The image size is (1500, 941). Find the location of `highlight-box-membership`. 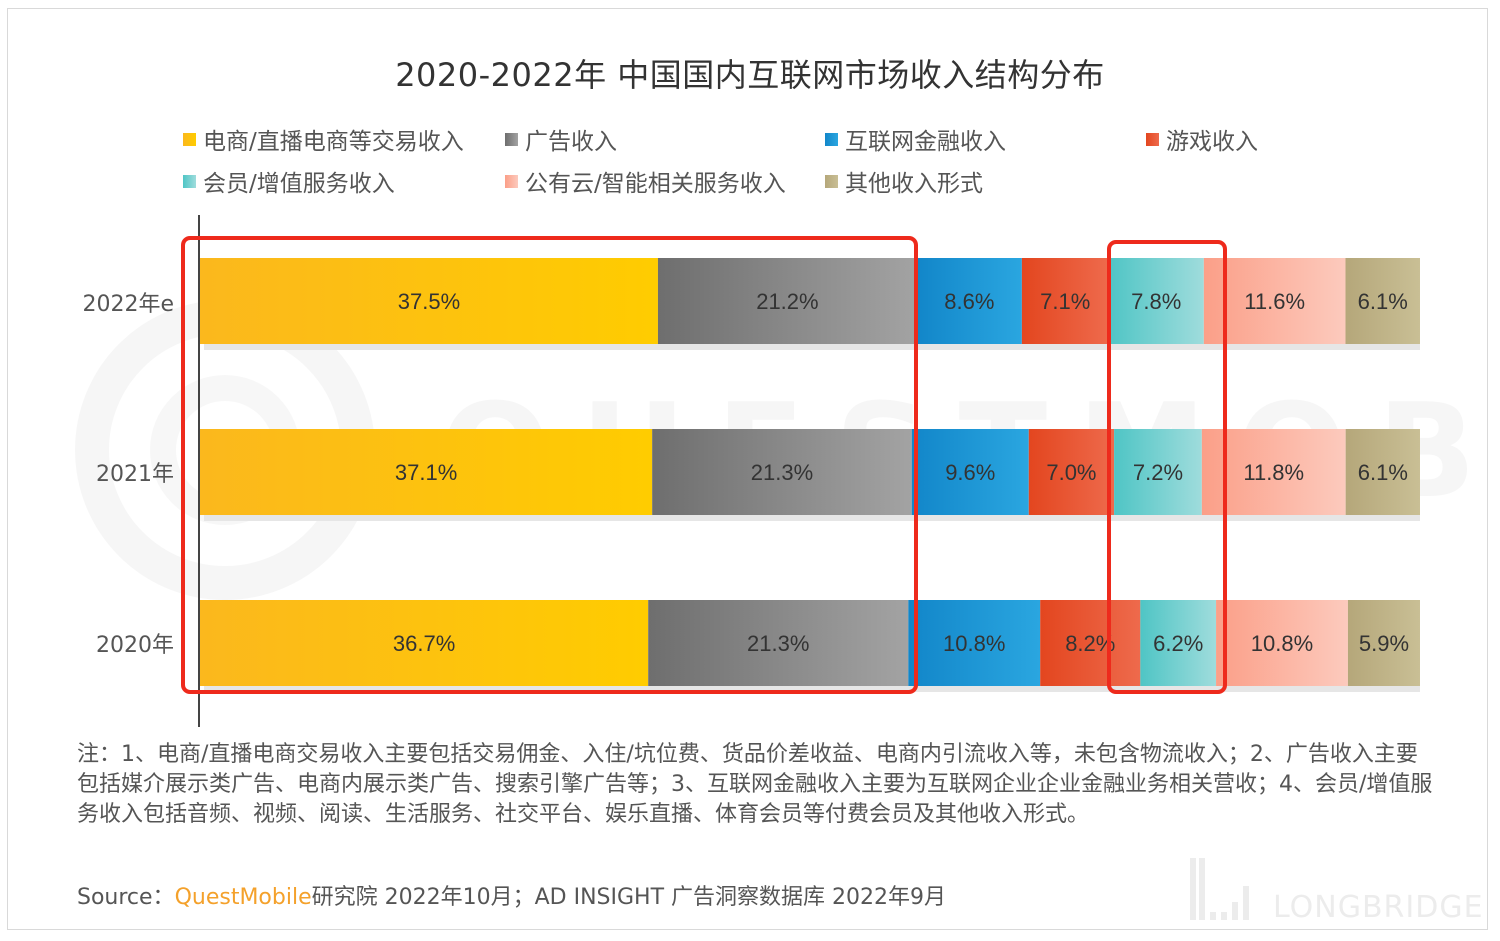

highlight-box-membership is located at coordinates (1167, 467).